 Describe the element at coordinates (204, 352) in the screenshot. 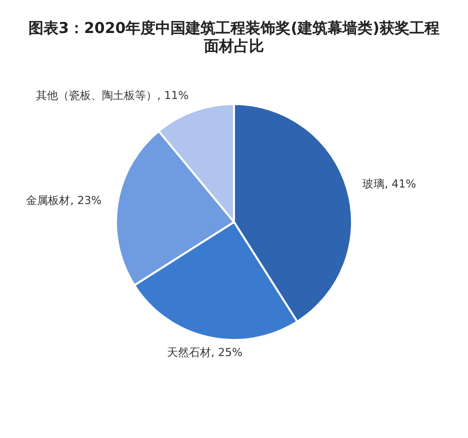

I see `slice-label: 天然石材, 25%` at that location.